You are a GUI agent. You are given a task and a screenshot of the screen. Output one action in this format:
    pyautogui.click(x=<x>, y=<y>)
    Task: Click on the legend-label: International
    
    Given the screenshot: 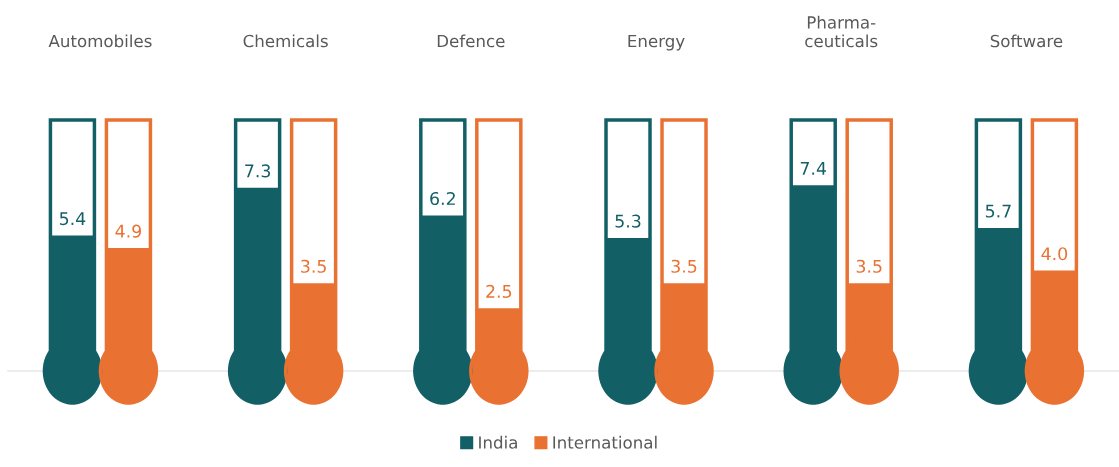 What is the action you would take?
    pyautogui.click(x=605, y=442)
    